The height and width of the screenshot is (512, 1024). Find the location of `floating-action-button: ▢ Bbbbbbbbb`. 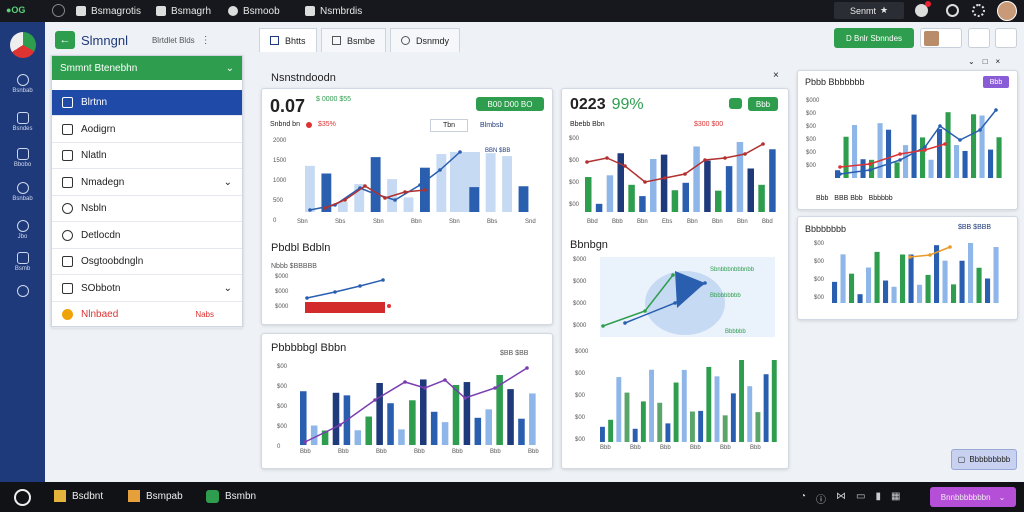

floating-action-button: ▢ Bbbbbbbbb is located at coordinates (984, 459).